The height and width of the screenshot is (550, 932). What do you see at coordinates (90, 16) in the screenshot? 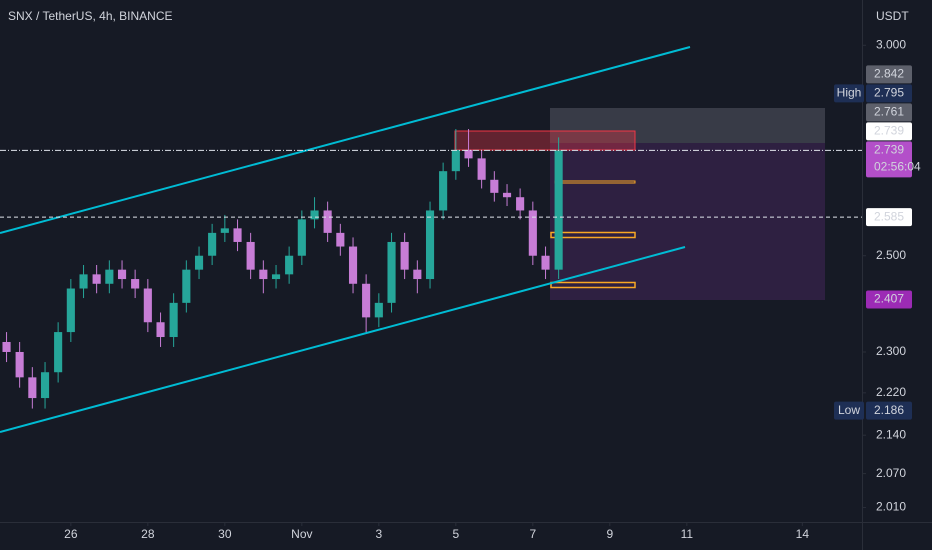
I see `chart-title: SNX / TetherUS, 4h, BINANCE` at bounding box center [90, 16].